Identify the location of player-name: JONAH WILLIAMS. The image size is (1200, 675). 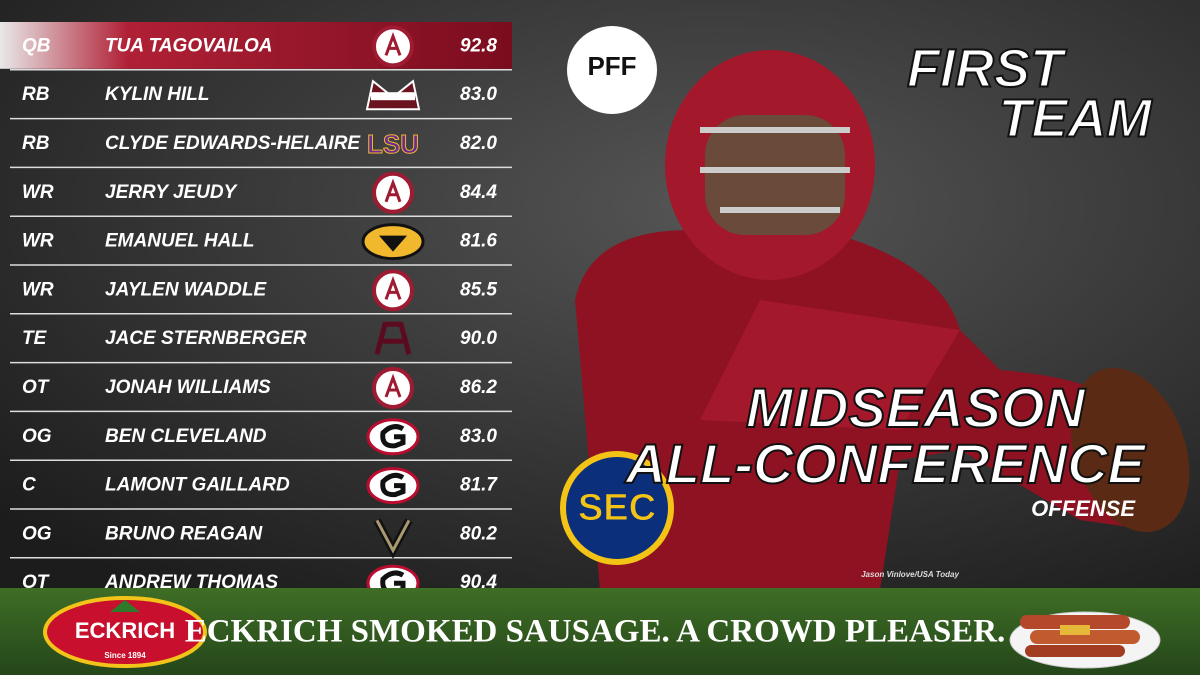
(188, 387).